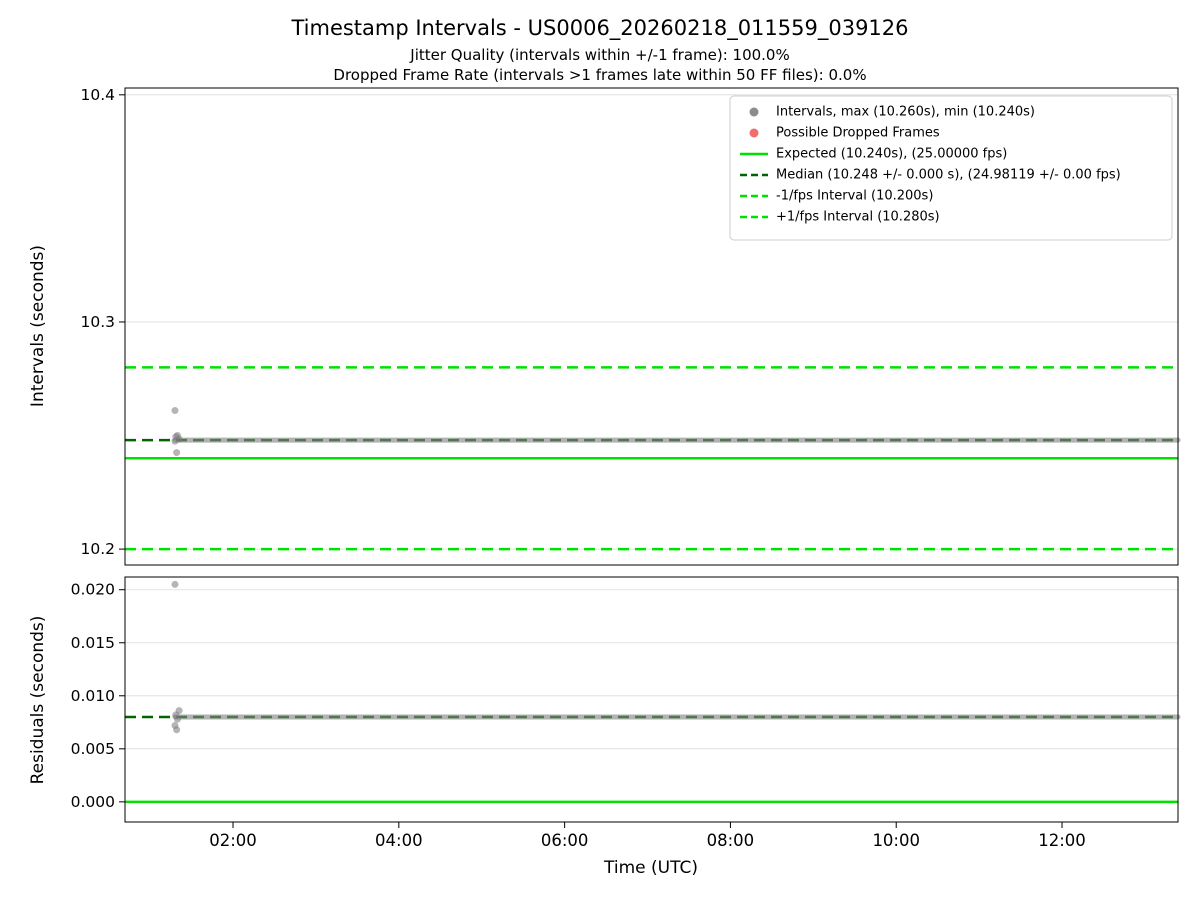 The height and width of the screenshot is (900, 1200). What do you see at coordinates (93, 696) in the screenshot?
I see `y-tick-label: 0.010` at bounding box center [93, 696].